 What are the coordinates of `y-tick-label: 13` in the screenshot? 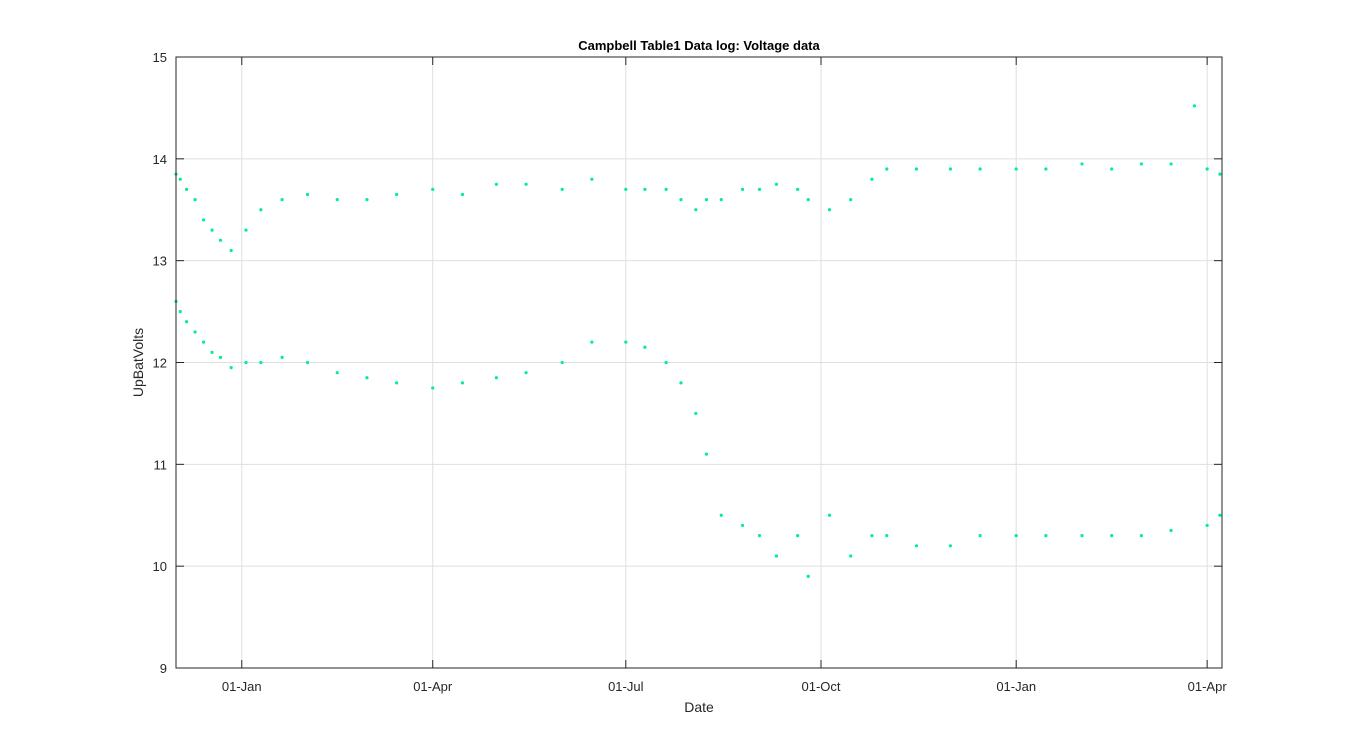 It's located at (160, 261).